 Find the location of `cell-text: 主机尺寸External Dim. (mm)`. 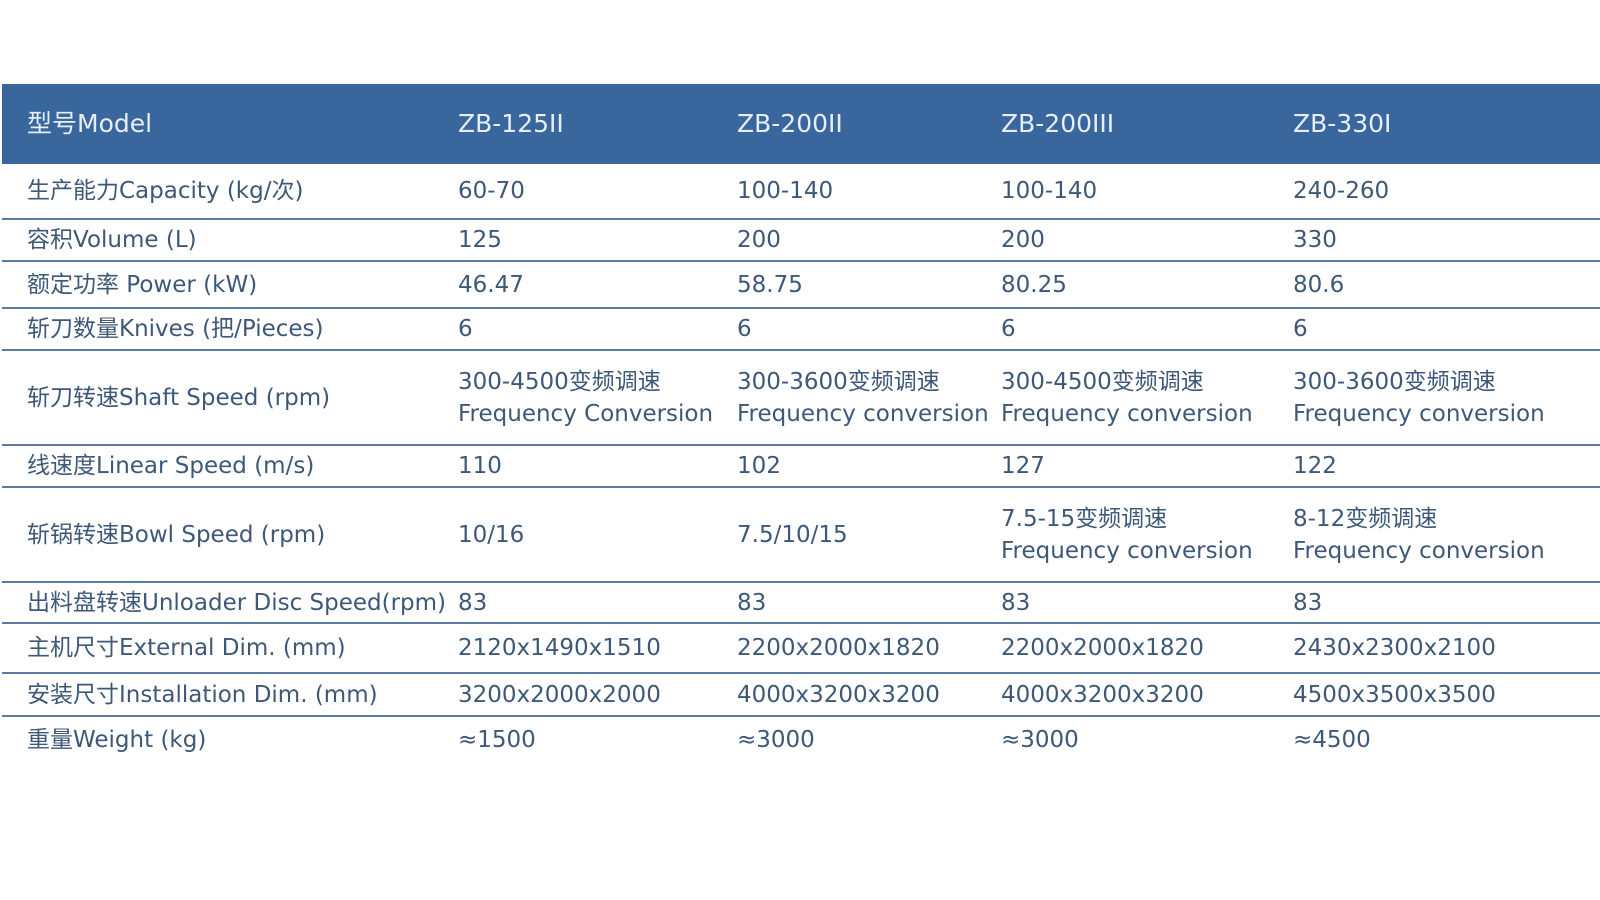

cell-text: 主机尺寸External Dim. (mm) is located at coordinates (186, 648).